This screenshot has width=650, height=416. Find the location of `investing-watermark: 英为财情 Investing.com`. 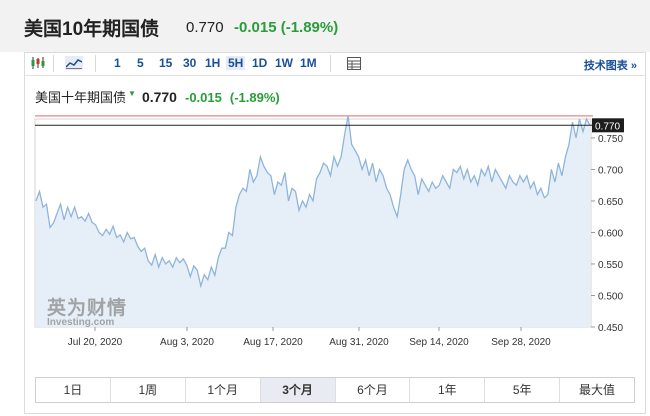

investing-watermark: 英为财情 Investing.com is located at coordinates (87, 310).